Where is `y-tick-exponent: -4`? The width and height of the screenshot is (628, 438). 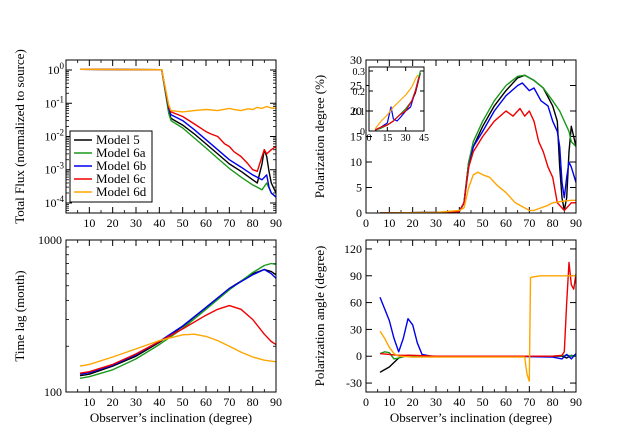
y-tick-exponent: -4 is located at coordinates (61, 199).